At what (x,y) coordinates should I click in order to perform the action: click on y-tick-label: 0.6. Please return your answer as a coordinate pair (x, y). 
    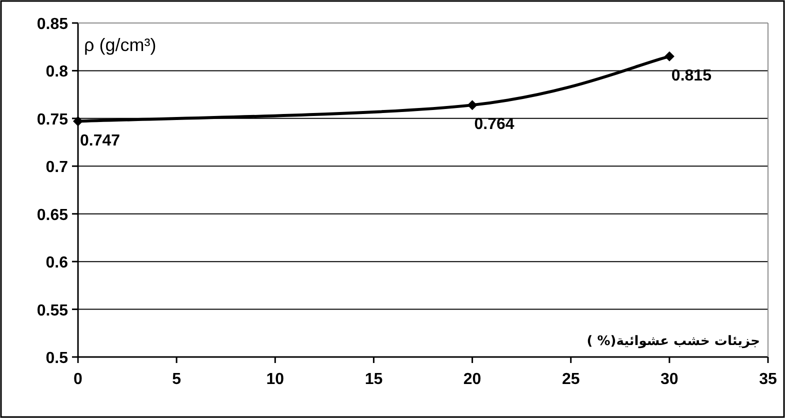
    Looking at the image, I should click on (57, 263).